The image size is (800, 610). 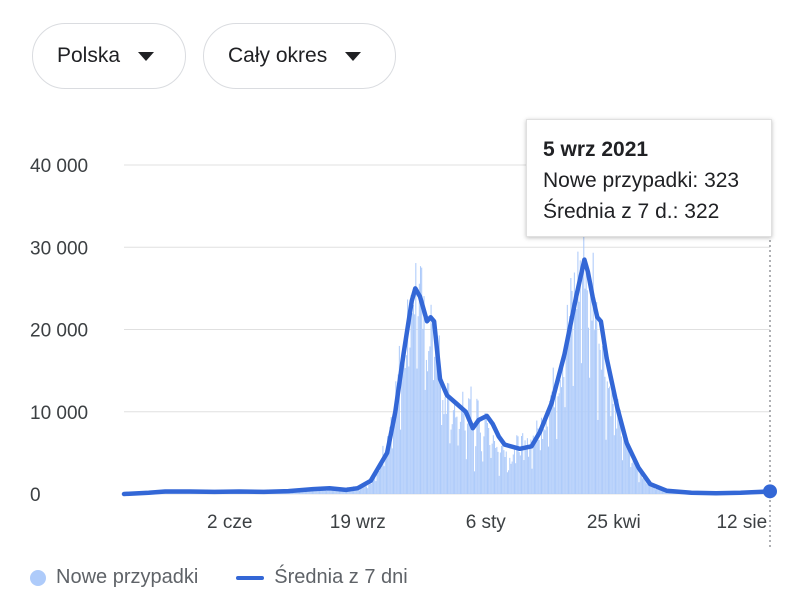 I want to click on x-tick-label: 19 wrz, so click(x=358, y=522).